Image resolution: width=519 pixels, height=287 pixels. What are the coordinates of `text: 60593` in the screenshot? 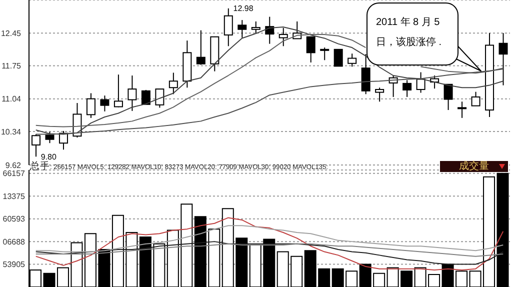 It's located at (14, 219).